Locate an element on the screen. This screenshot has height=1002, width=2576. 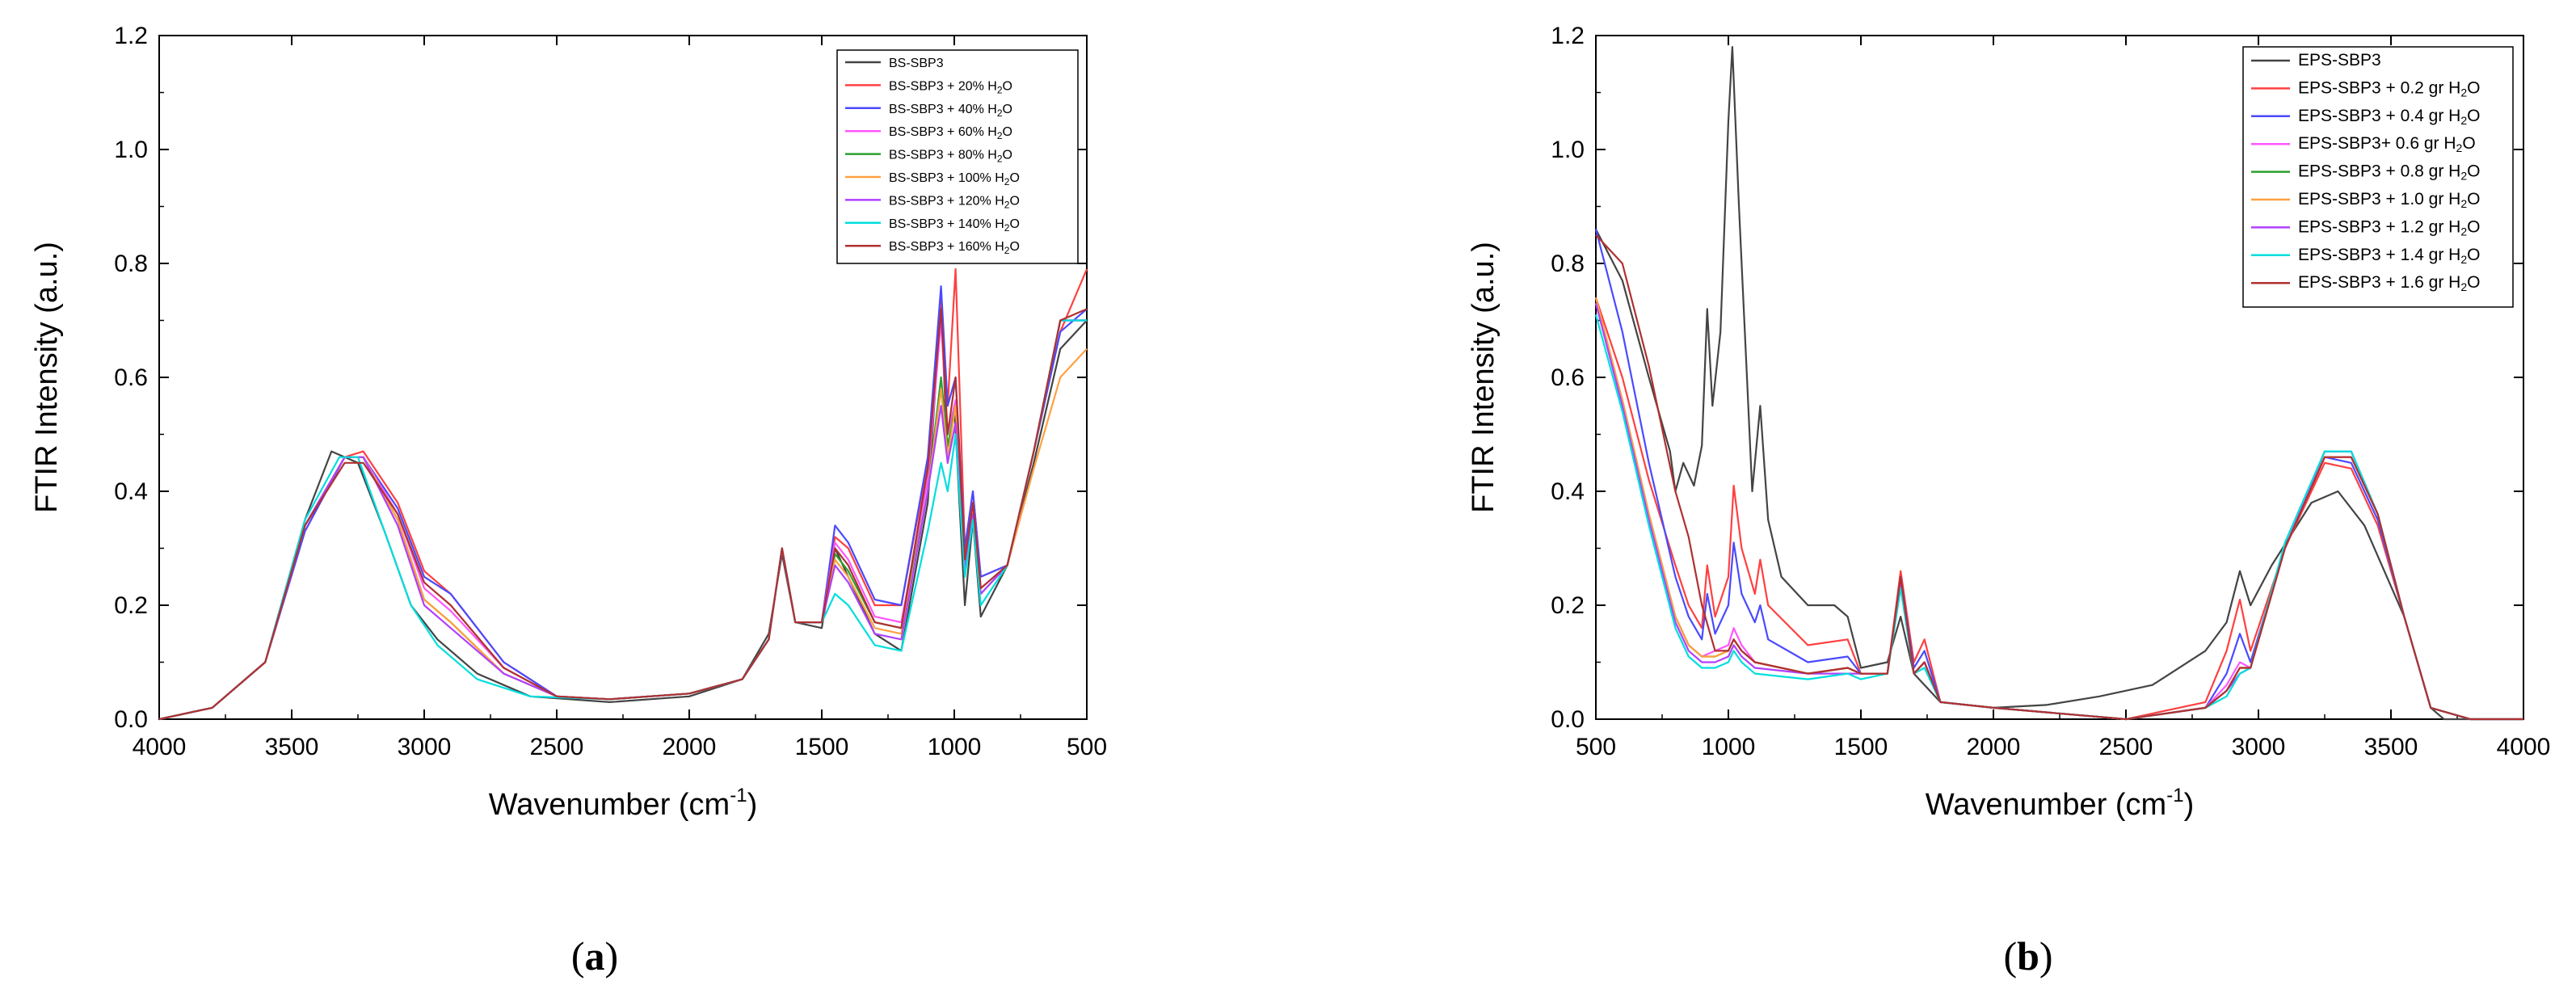
legend-label: EPS-SBP3 + 1.6 gr H2O is located at coordinates (2389, 283).